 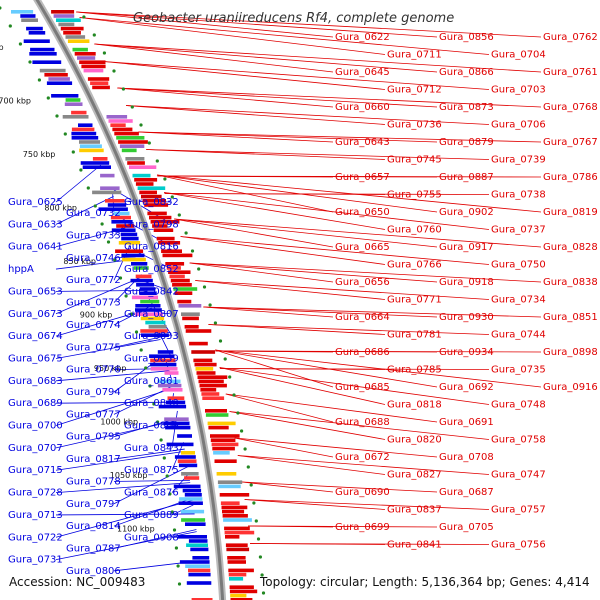 What do you see at coordinates (466, 212) in the screenshot?
I see `gene-label: Gura_0902` at bounding box center [466, 212].